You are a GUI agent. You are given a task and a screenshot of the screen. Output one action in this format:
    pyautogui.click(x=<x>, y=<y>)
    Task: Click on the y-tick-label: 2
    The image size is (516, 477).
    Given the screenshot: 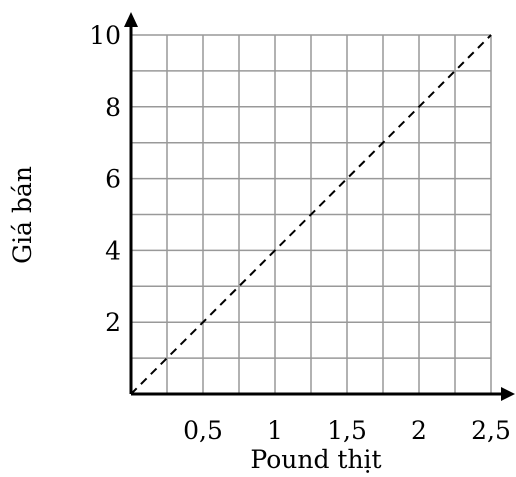 What is the action you would take?
    pyautogui.click(x=113, y=322)
    